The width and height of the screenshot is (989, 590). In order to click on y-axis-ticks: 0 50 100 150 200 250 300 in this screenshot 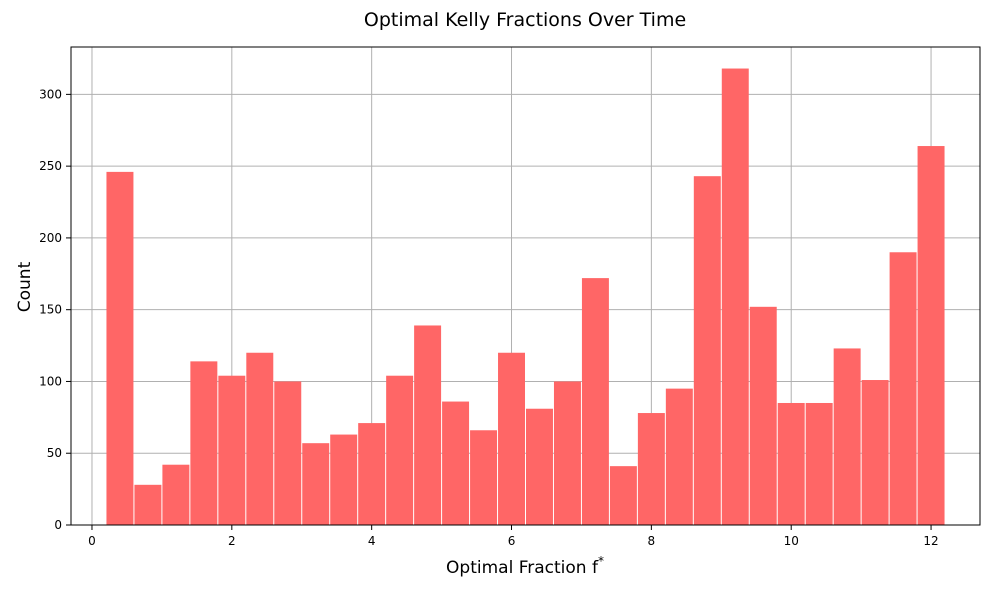, I will do `click(55, 309)`.